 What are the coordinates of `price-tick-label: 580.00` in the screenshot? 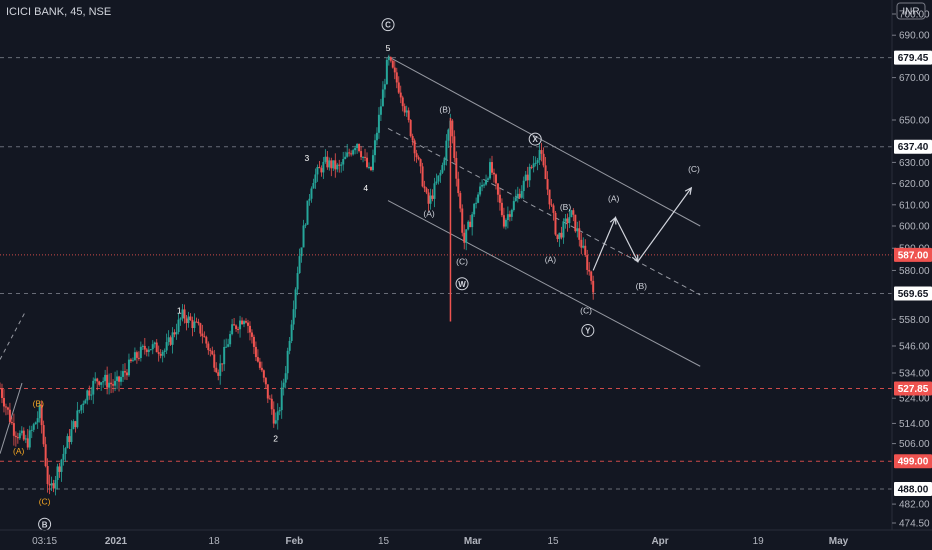 It's located at (914, 271).